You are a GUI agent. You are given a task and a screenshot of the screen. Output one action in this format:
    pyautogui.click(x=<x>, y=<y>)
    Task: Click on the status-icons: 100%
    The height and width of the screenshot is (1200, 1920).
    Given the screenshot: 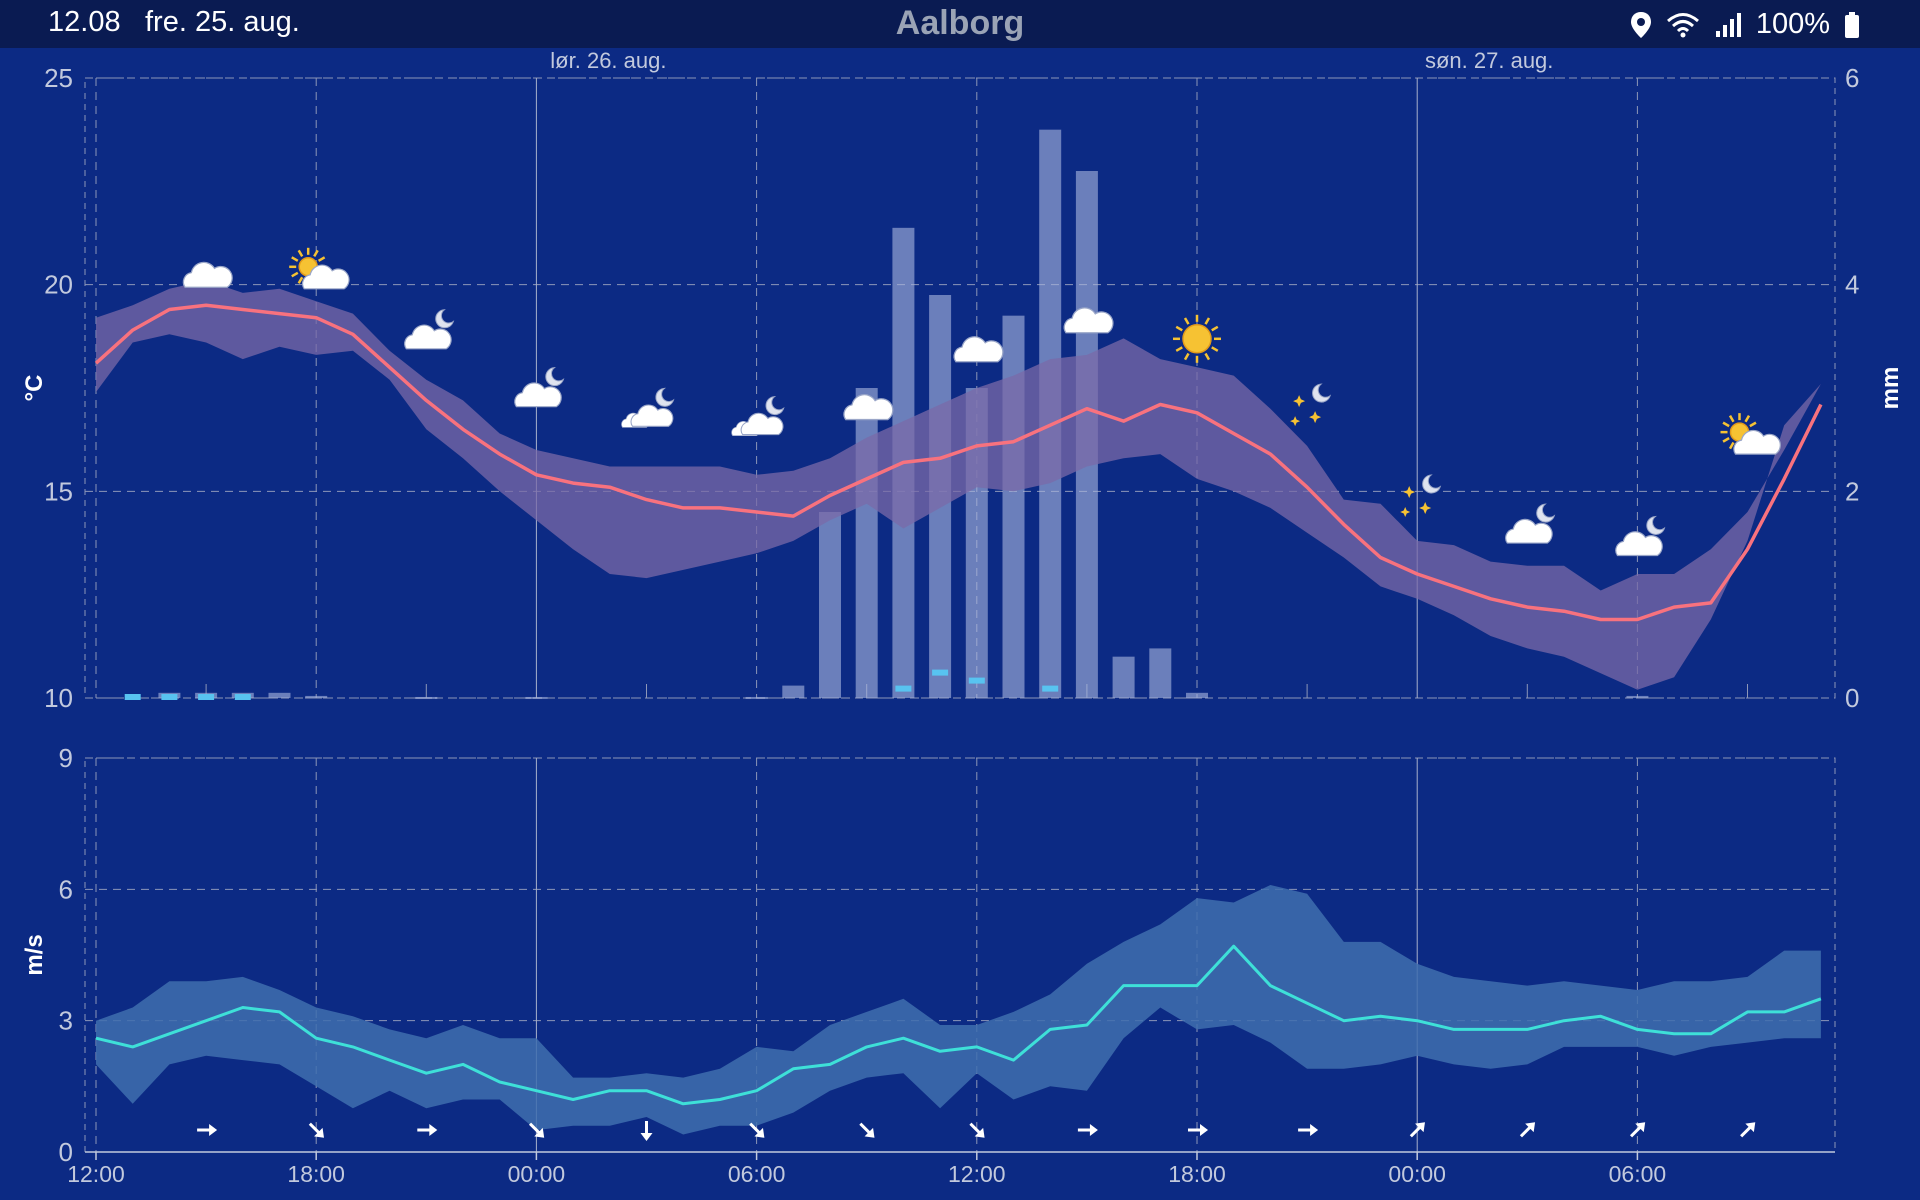 What is the action you would take?
    pyautogui.click(x=1745, y=24)
    